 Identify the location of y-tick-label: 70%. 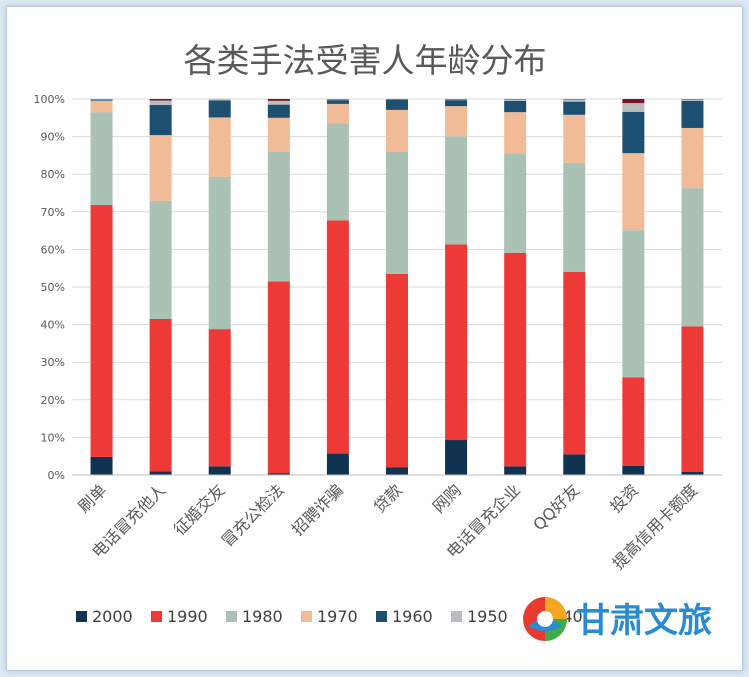
(53, 212).